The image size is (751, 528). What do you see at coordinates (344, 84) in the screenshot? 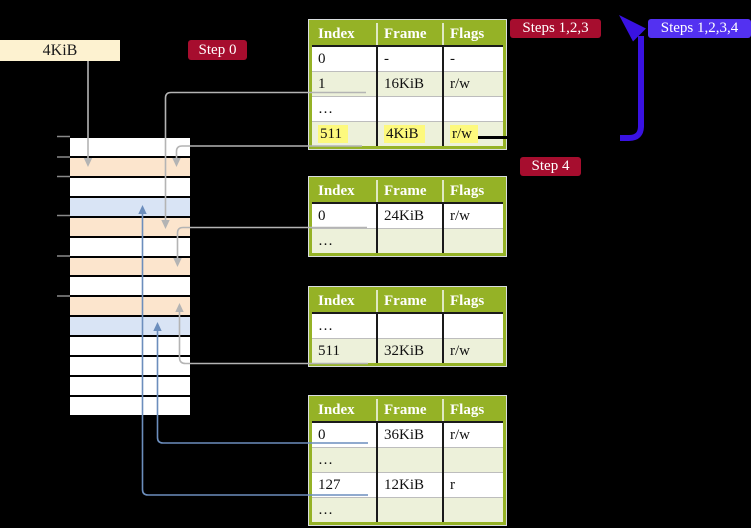
I see `table-cell: 1` at bounding box center [344, 84].